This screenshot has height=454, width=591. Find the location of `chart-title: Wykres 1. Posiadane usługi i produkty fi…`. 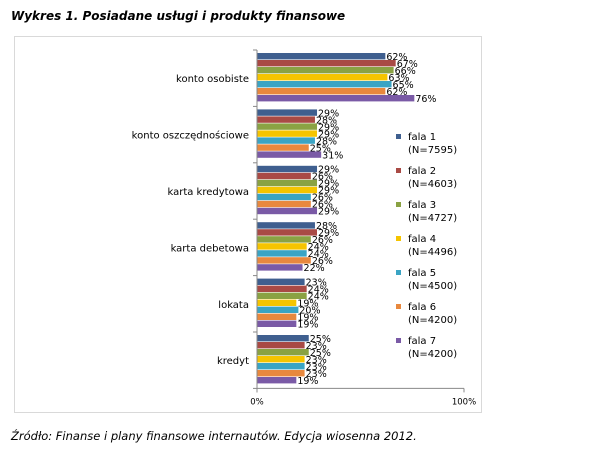

chart-title: Wykres 1. Posiadane usługi i produkty fi… is located at coordinates (178, 16).